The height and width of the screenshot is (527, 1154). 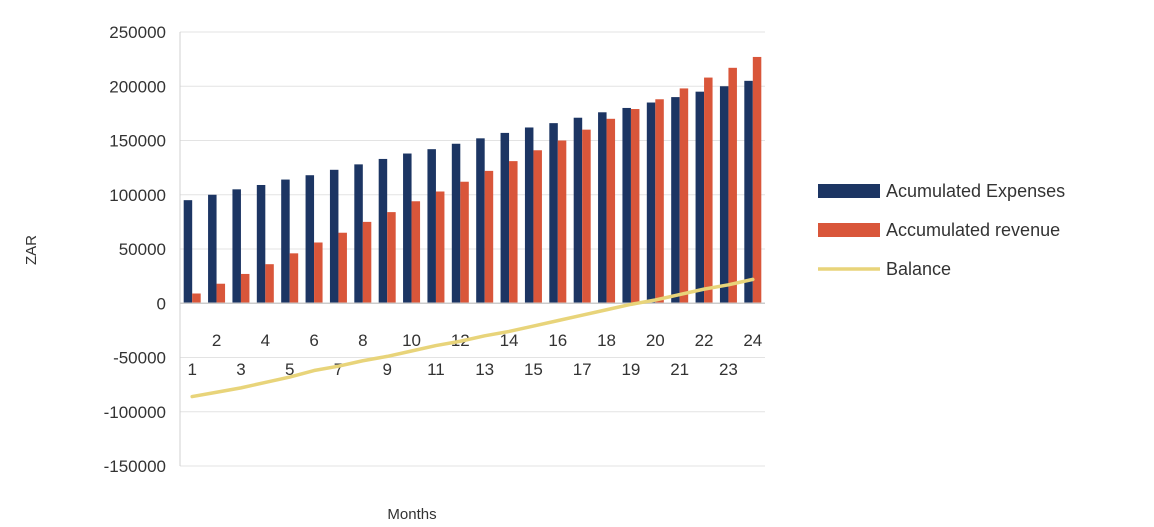 I want to click on balance-line, so click(x=472, y=338).